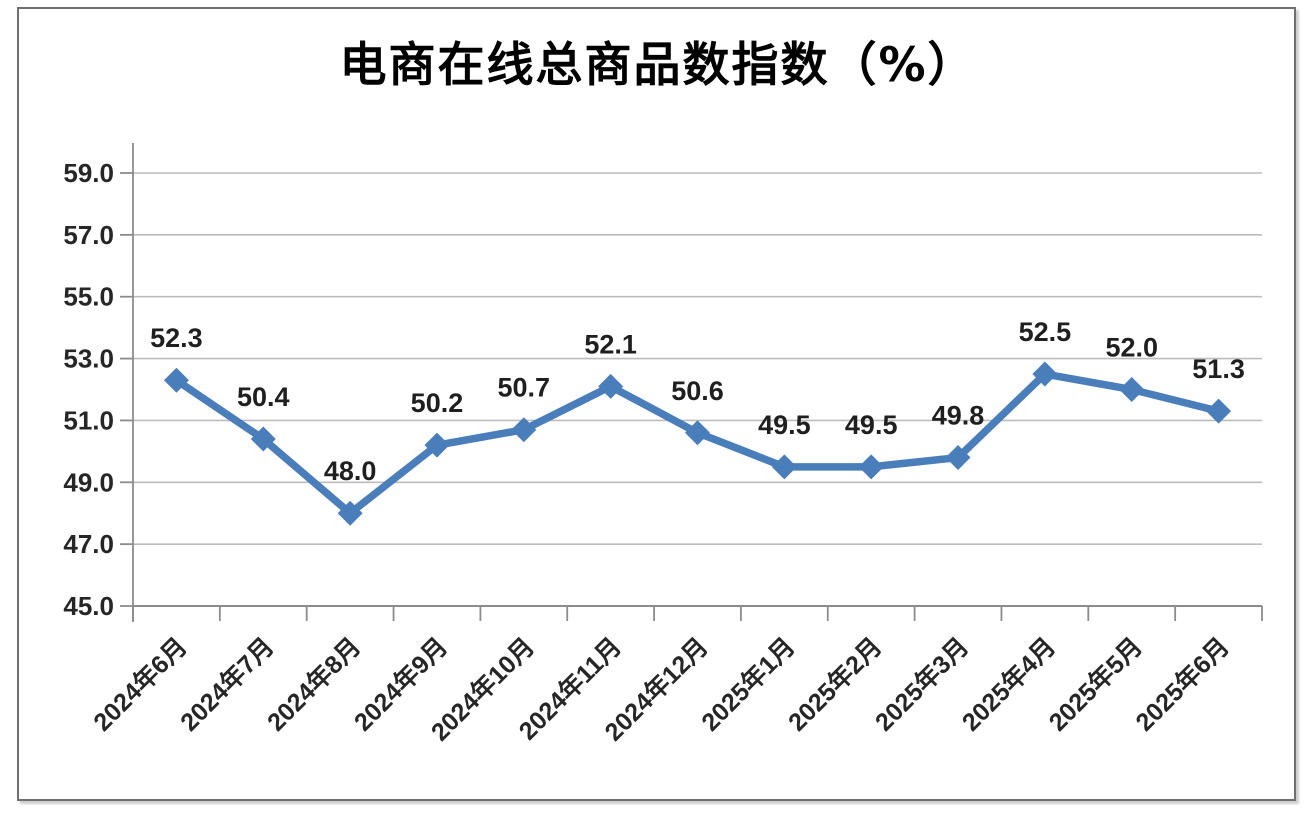 Image resolution: width=1316 pixels, height=826 pixels. I want to click on chart-title: 电商在线总商品数指数（%）, so click(658, 65).